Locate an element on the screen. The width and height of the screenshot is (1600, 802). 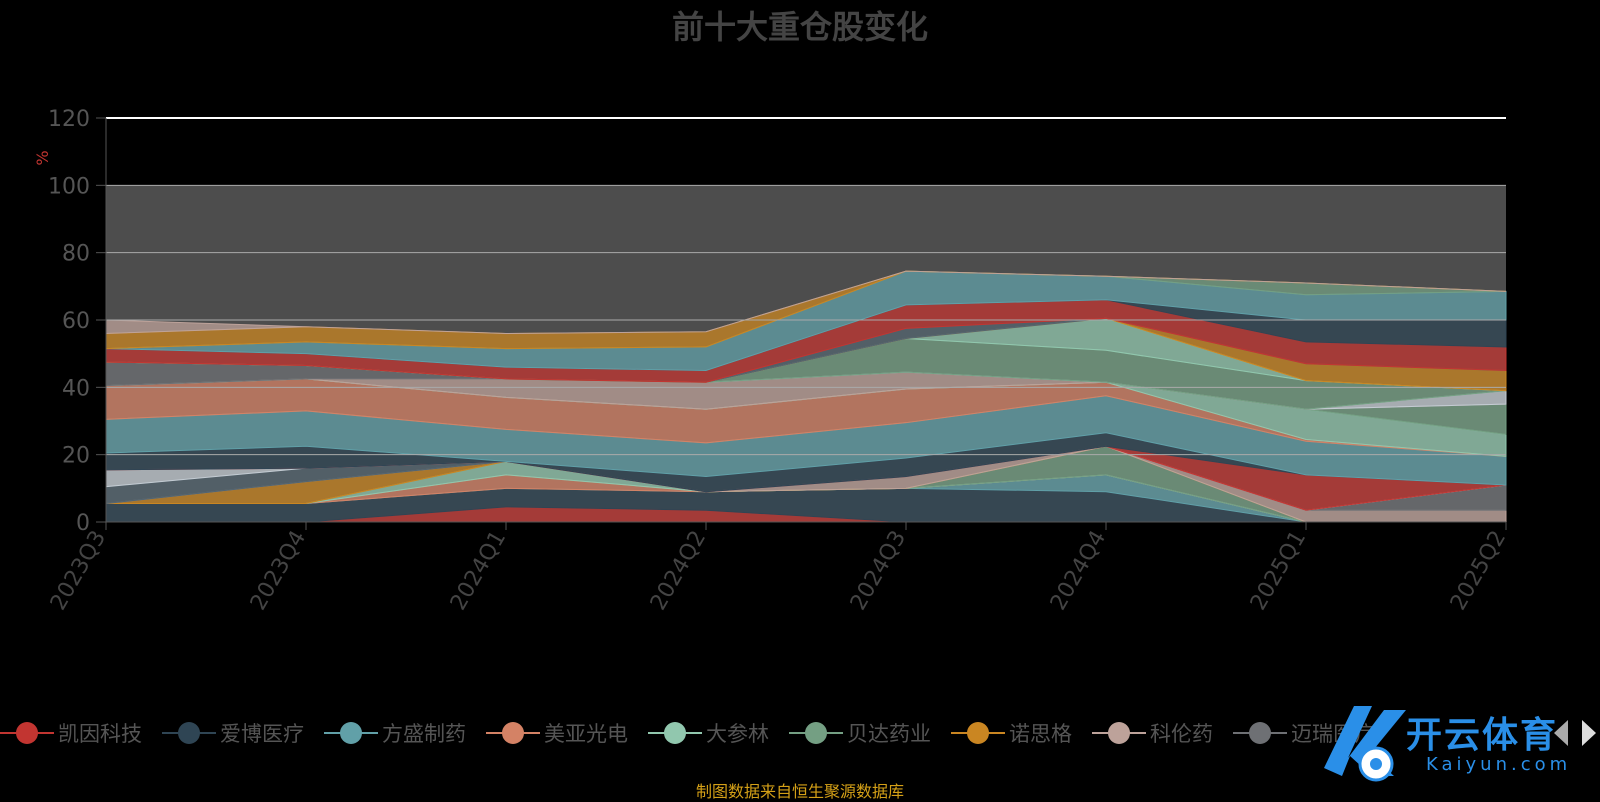
legend-item: 爱博医疗 is located at coordinates (233, 733).